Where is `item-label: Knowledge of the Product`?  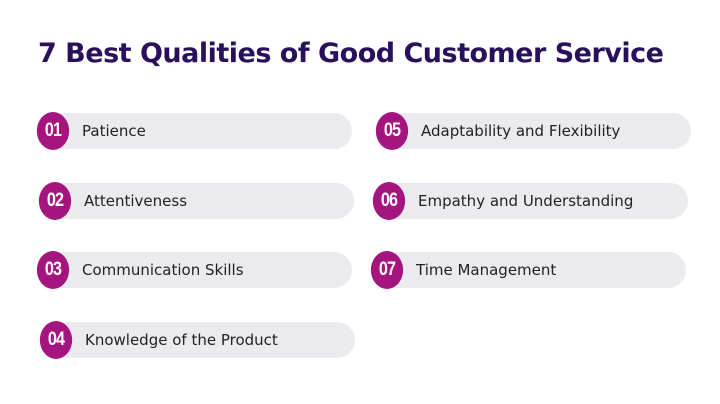
item-label: Knowledge of the Product is located at coordinates (181, 340).